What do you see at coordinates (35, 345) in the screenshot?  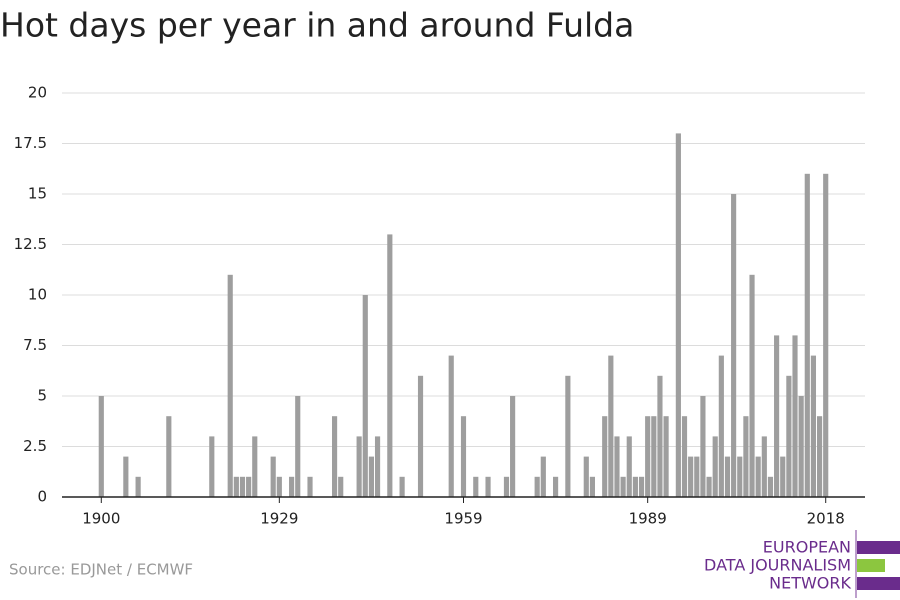 I see `y-tick-label: 7.5` at bounding box center [35, 345].